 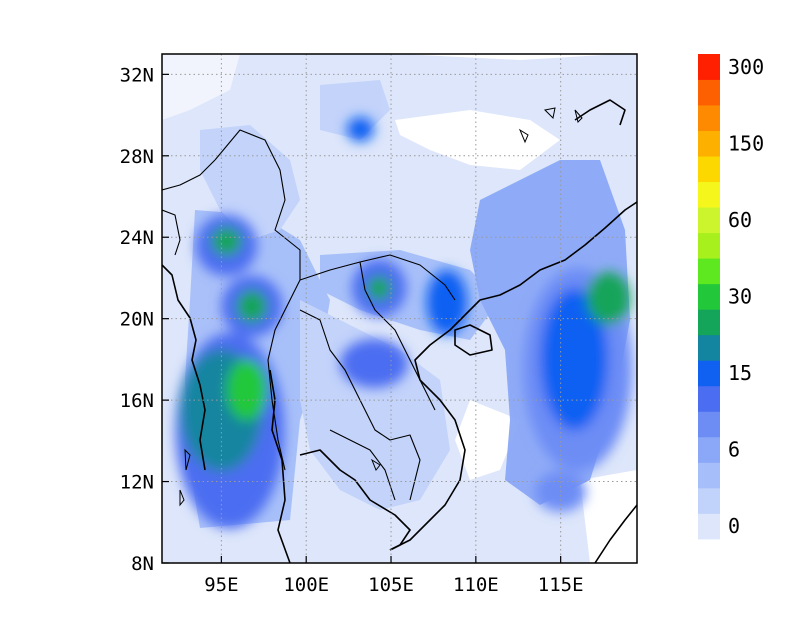 I want to click on coast-south-china, so click(x=550, y=258).